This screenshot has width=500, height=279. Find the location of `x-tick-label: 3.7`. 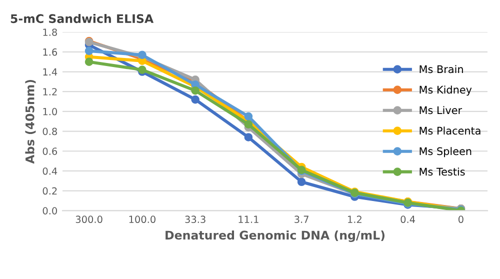

x-tick-label: 3.7 is located at coordinates (301, 220).